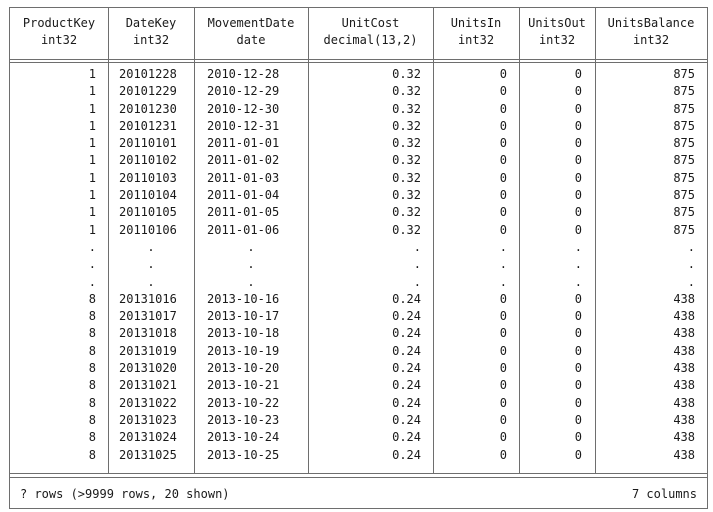  I want to click on table-row: 1 20110106 2011-01-06 0.32 0 0 875, so click(358, 230).